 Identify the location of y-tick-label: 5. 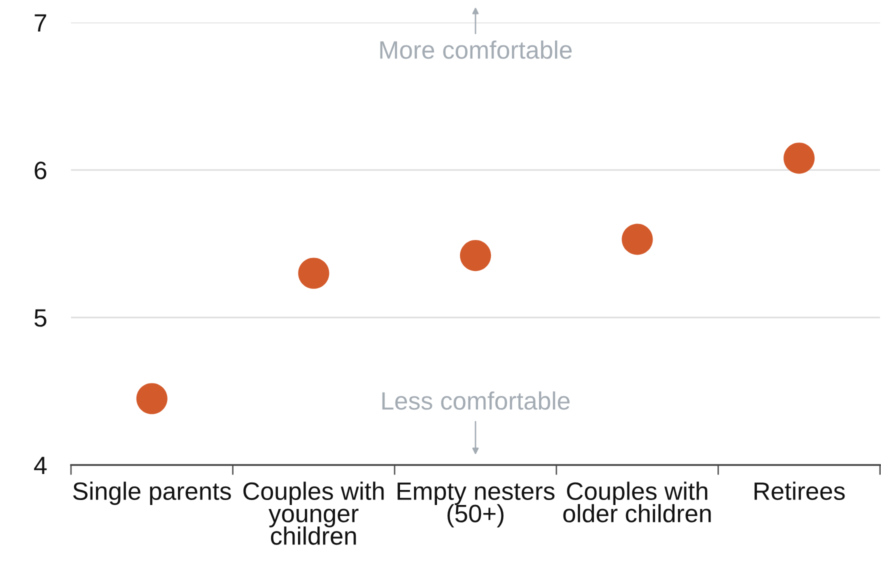
(40, 318).